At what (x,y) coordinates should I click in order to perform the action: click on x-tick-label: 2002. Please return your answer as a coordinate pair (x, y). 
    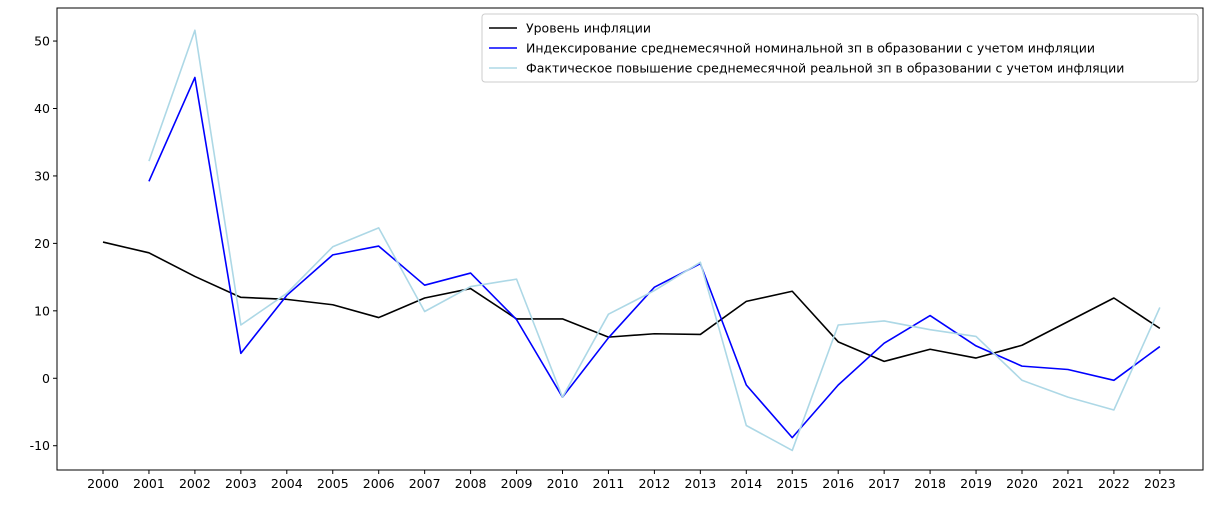
    Looking at the image, I should click on (195, 483).